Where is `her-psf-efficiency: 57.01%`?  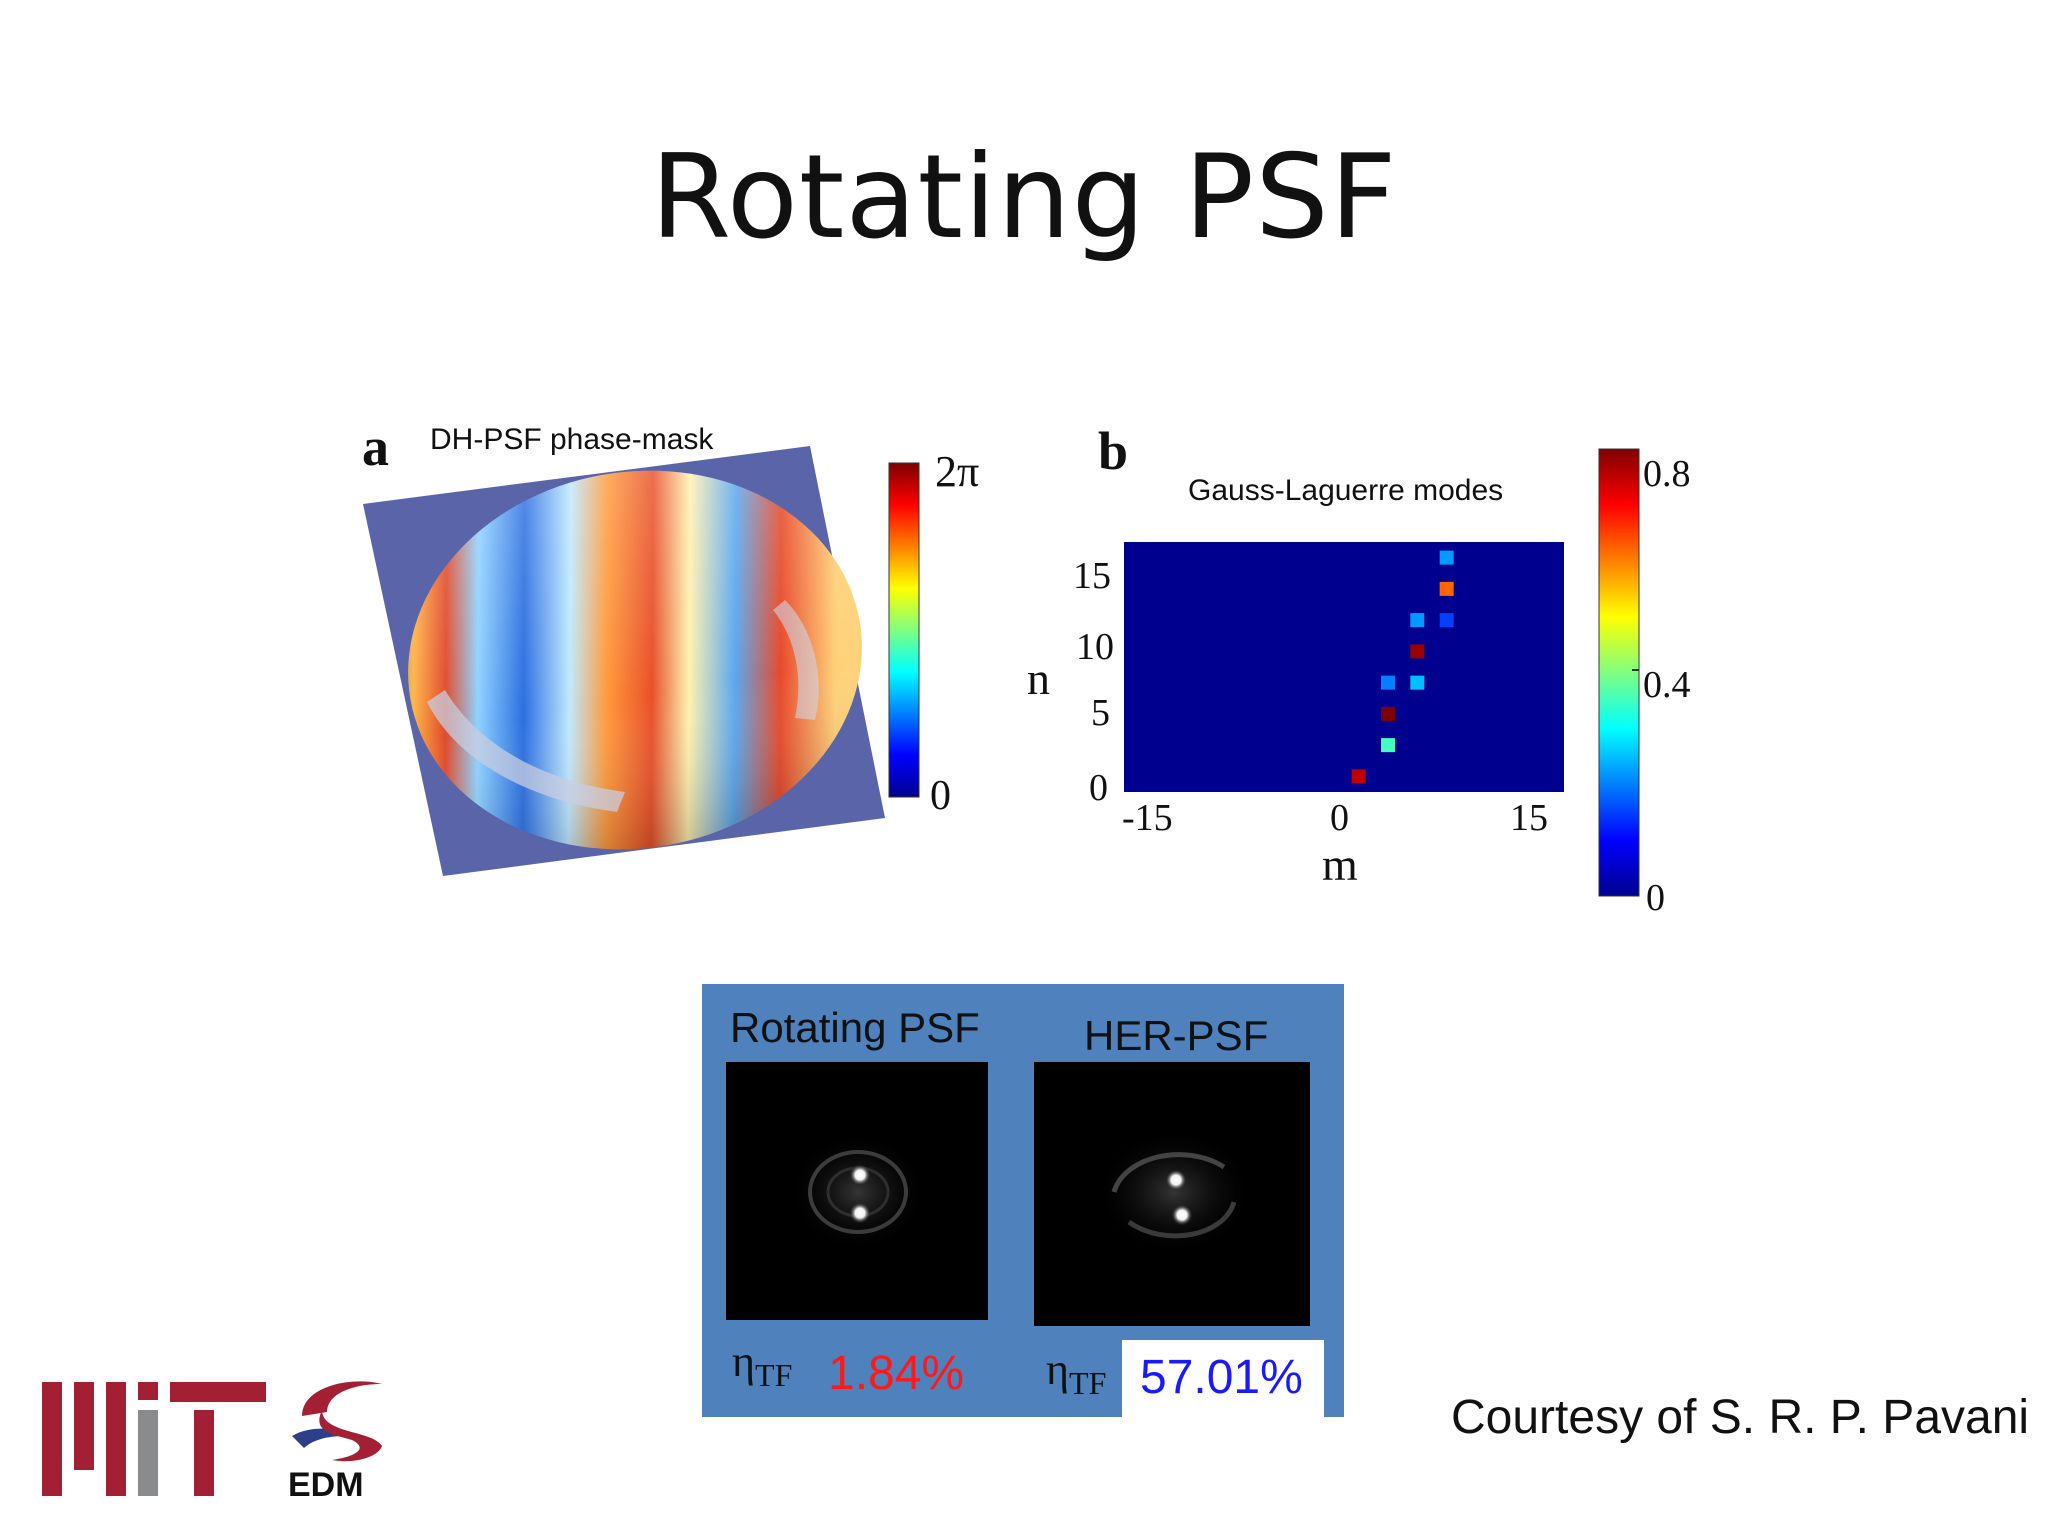
her-psf-efficiency: 57.01% is located at coordinates (1221, 1377).